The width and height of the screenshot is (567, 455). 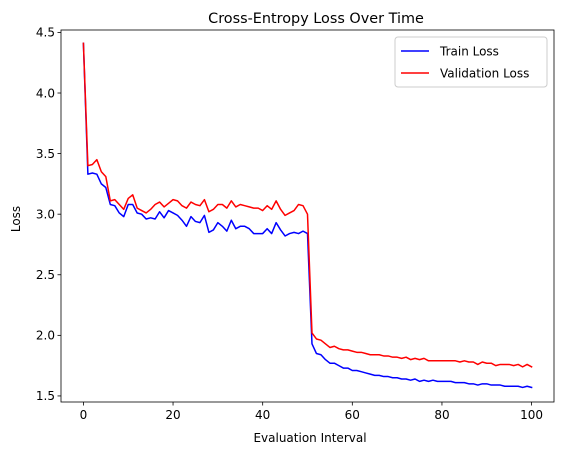 I want to click on x-tick-label: 80, so click(x=441, y=415).